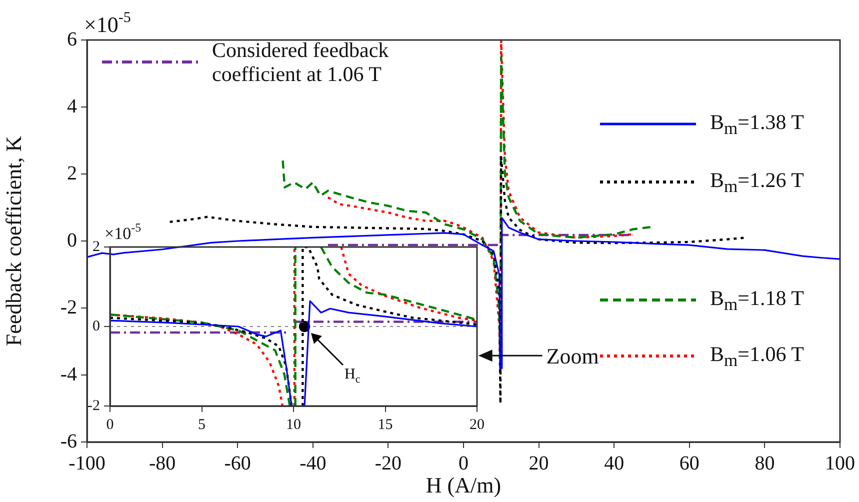 This screenshot has height=502, width=859. I want to click on x-tick-label: 10, so click(293, 424).